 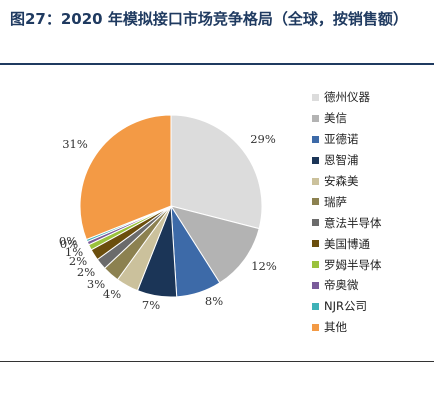 I want to click on legend-item: 恩智浦, so click(x=347, y=160).